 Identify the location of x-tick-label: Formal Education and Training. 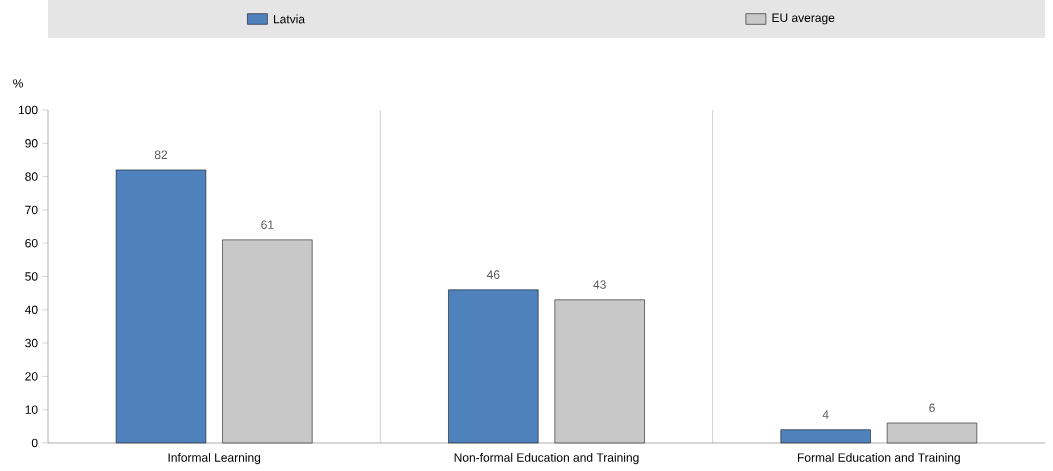
(878, 458).